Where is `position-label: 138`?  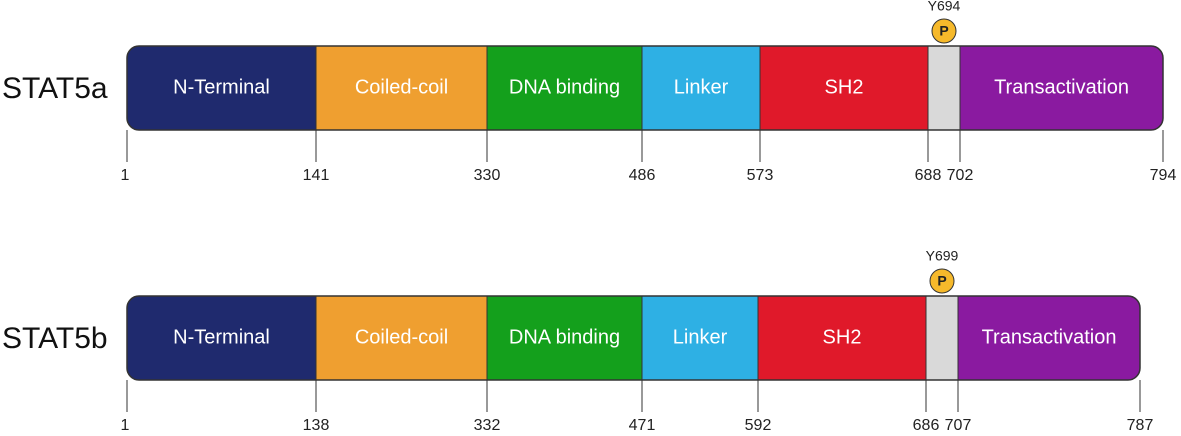
position-label: 138 is located at coordinates (316, 425).